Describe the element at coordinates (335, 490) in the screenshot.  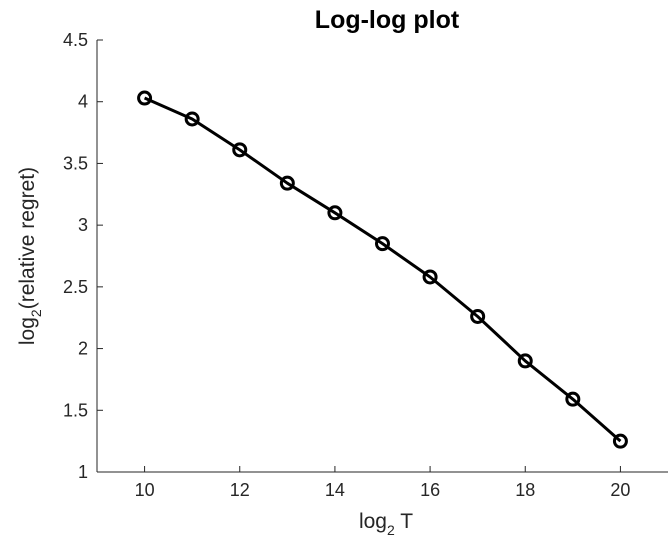
I see `x-tick-label: 14` at that location.